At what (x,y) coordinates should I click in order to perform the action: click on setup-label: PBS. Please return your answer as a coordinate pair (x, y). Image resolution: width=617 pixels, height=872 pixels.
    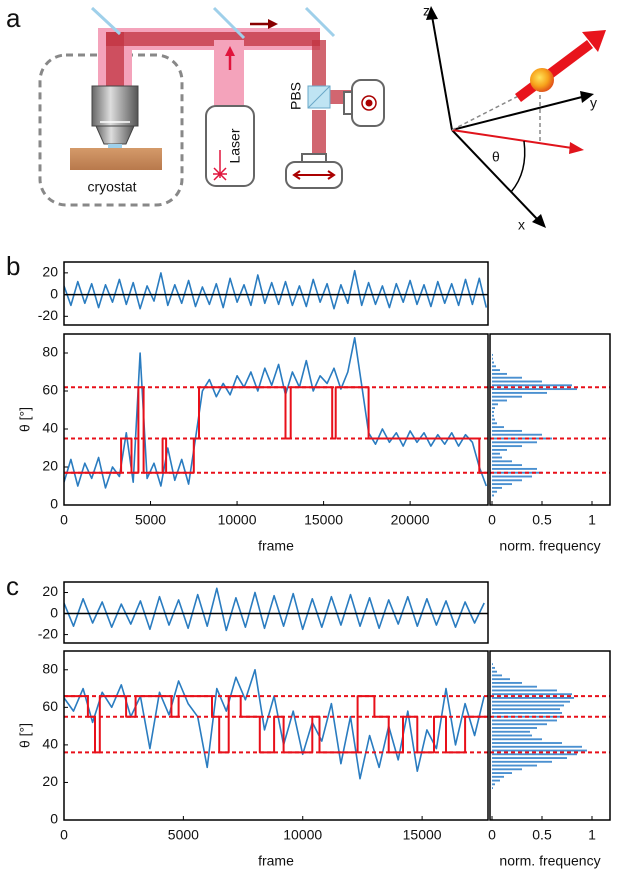
    Looking at the image, I should click on (296, 96).